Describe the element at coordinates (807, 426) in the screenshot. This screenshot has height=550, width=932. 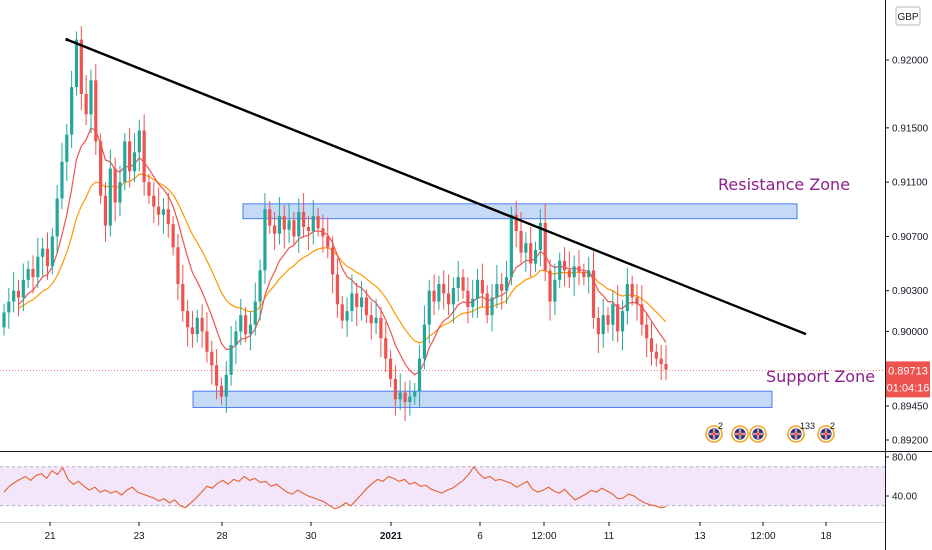
I see `badge-count: 133` at that location.